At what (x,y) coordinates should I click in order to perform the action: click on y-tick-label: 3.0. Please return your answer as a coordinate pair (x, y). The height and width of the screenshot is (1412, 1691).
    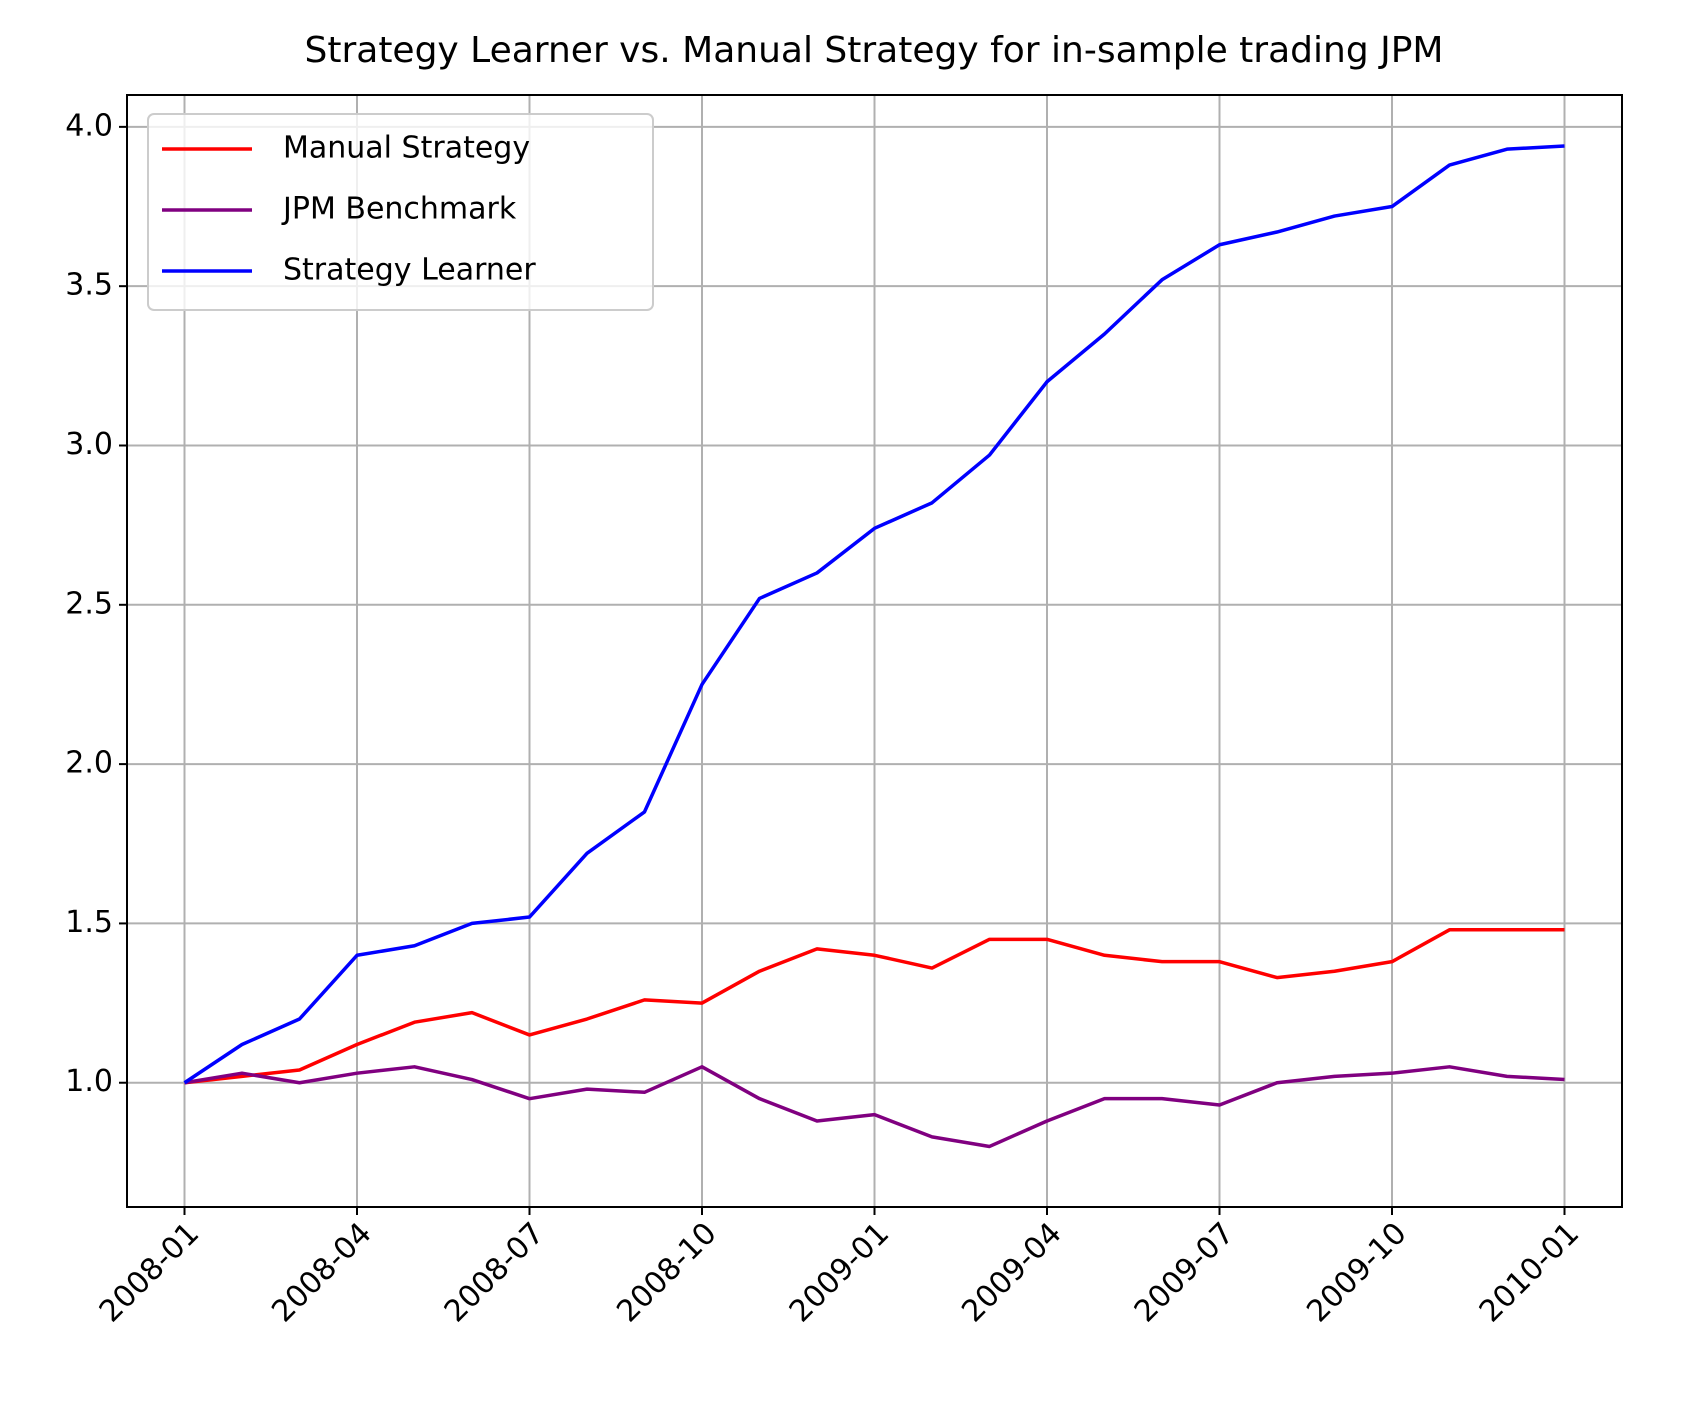
    Looking at the image, I should click on (89, 444).